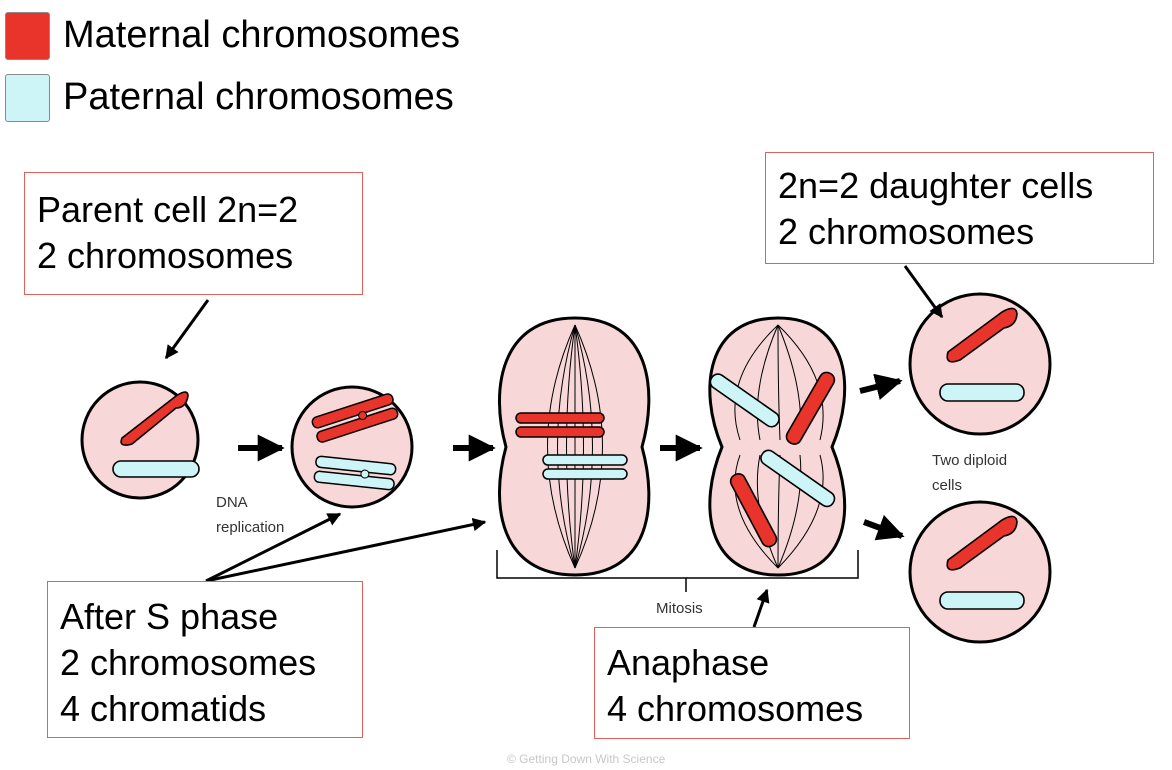  What do you see at coordinates (776, 446) in the screenshot?
I see `anaphase-cell` at bounding box center [776, 446].